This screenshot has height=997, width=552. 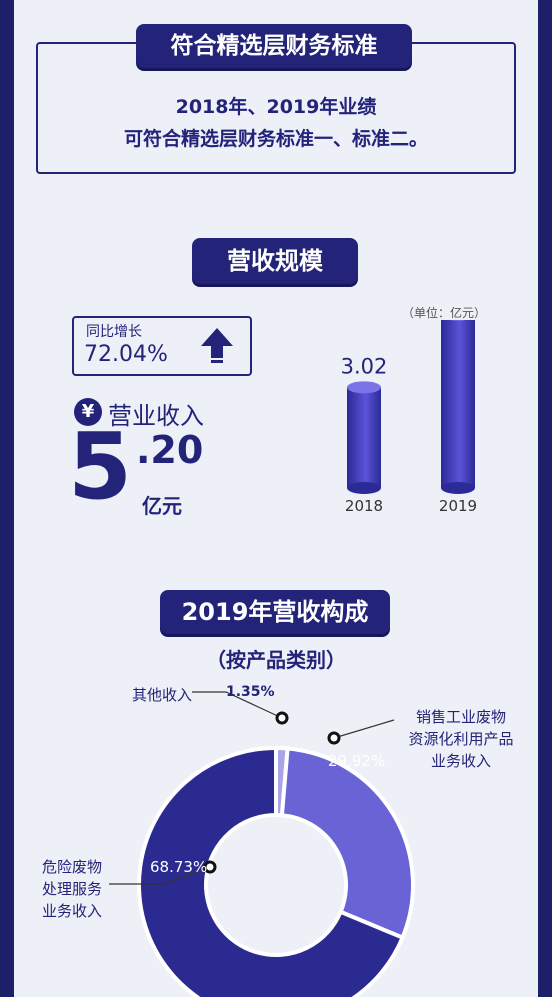 What do you see at coordinates (356, 761) in the screenshot?
I see `slice-value-mid: 29.92%` at bounding box center [356, 761].